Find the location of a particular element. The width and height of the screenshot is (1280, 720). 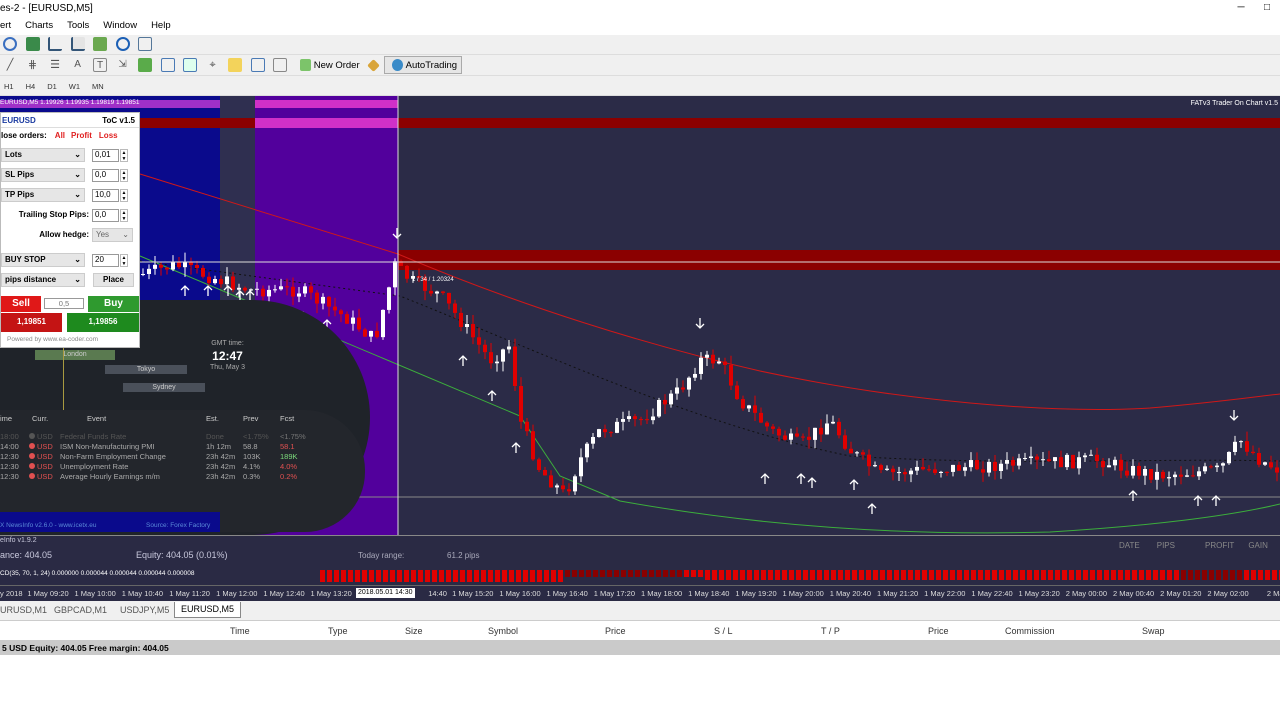

powered-by-link: Powered by www.ea-coder.com is located at coordinates (53, 339).